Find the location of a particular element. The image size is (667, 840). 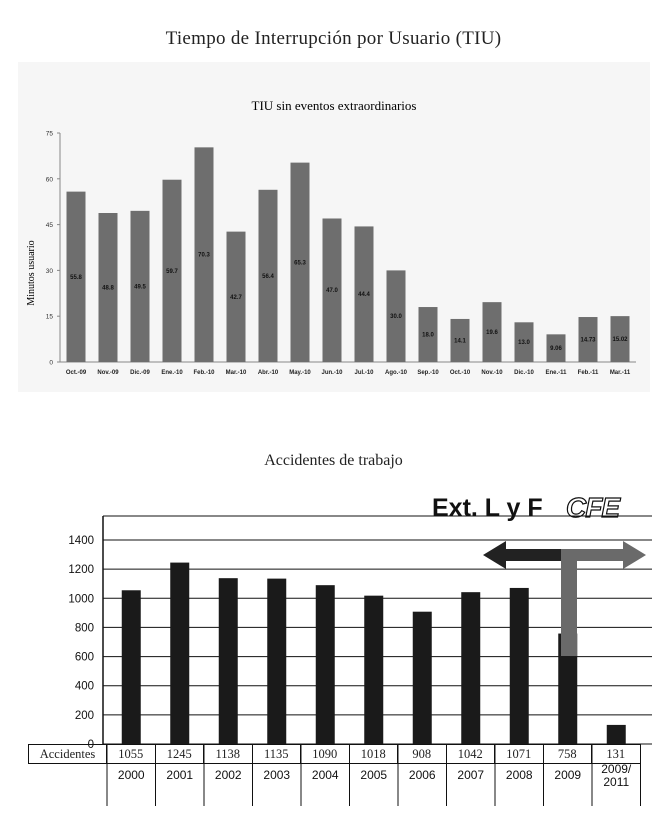

arrow-left-icon is located at coordinates (525, 555).